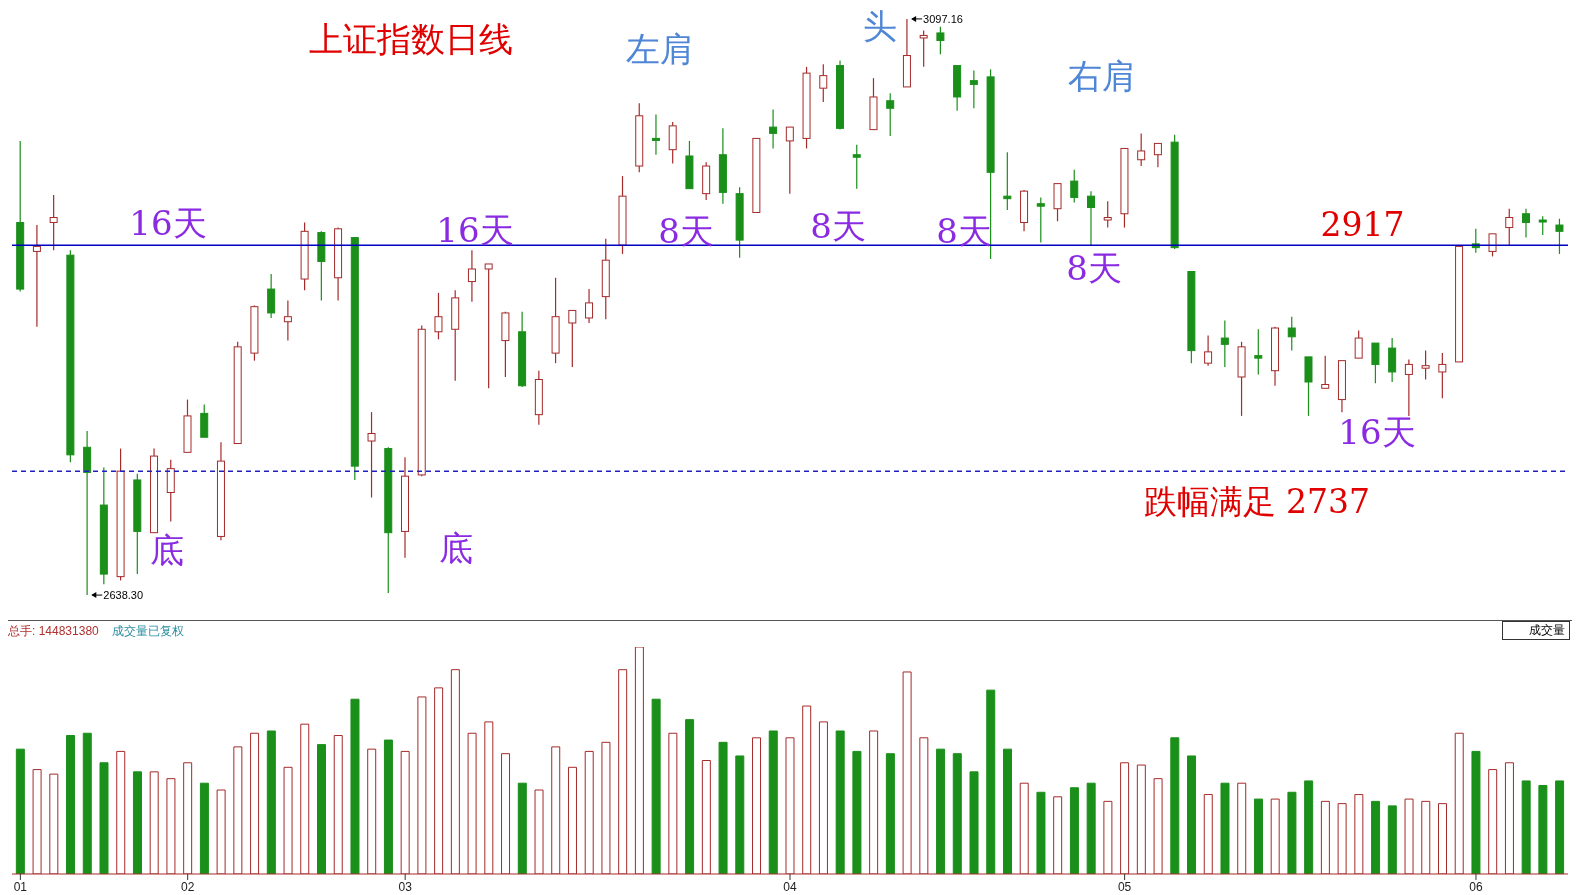  What do you see at coordinates (660, 49) in the screenshot?
I see `annotation: 左肩` at bounding box center [660, 49].